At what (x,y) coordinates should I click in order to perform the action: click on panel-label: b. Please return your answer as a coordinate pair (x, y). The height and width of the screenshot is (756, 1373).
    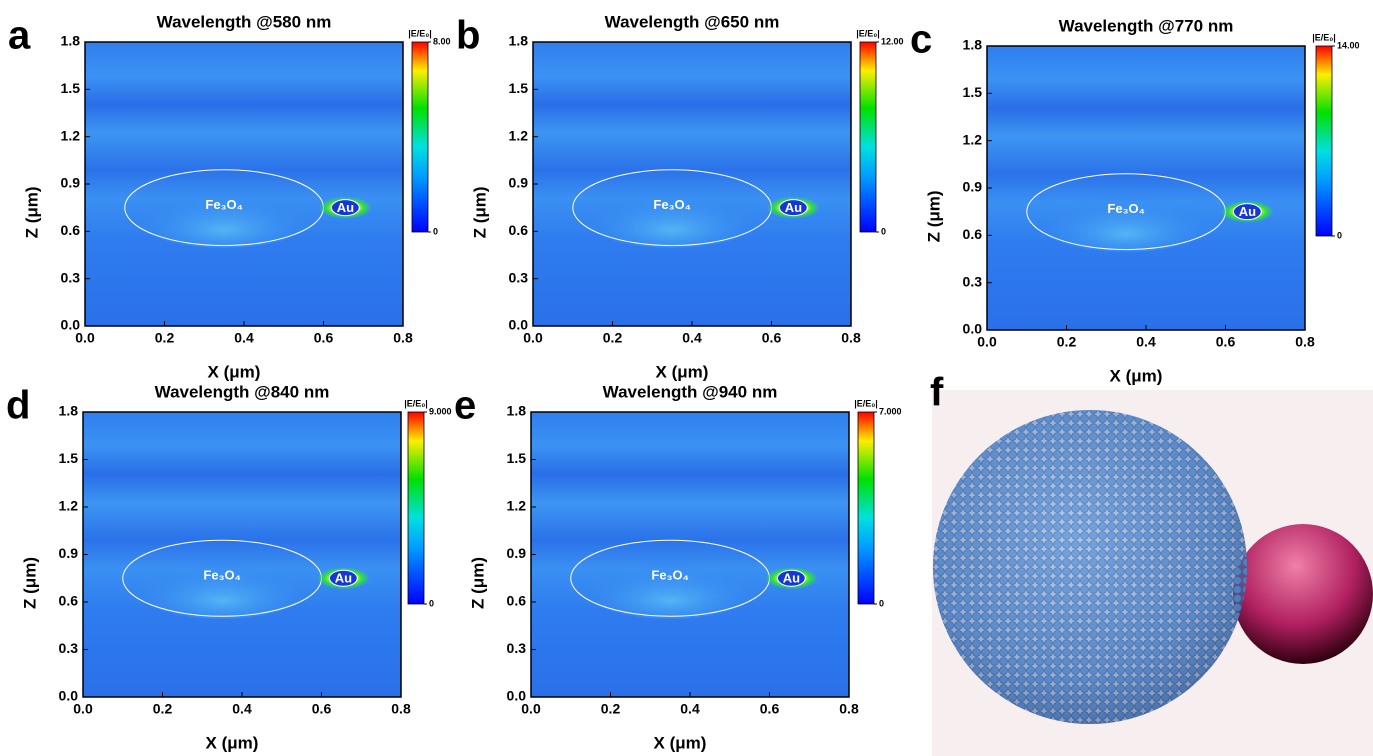
    Looking at the image, I should click on (468, 36).